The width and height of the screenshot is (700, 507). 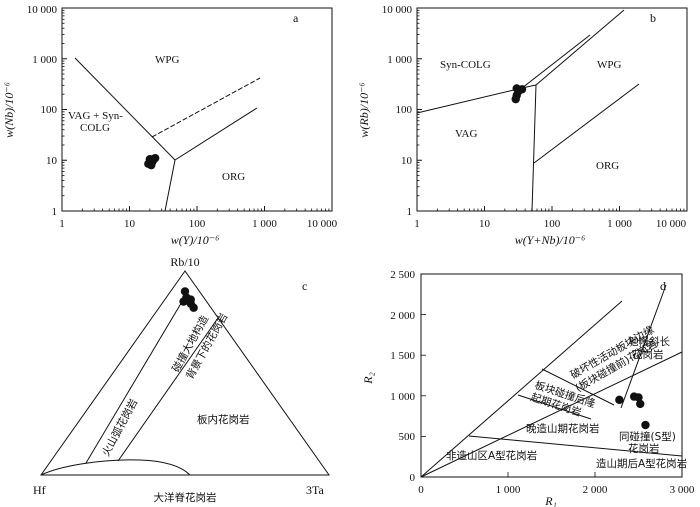 What do you see at coordinates (644, 448) in the screenshot?
I see `panel-d-field-syn-collision-2: 花岗岩` at bounding box center [644, 448].